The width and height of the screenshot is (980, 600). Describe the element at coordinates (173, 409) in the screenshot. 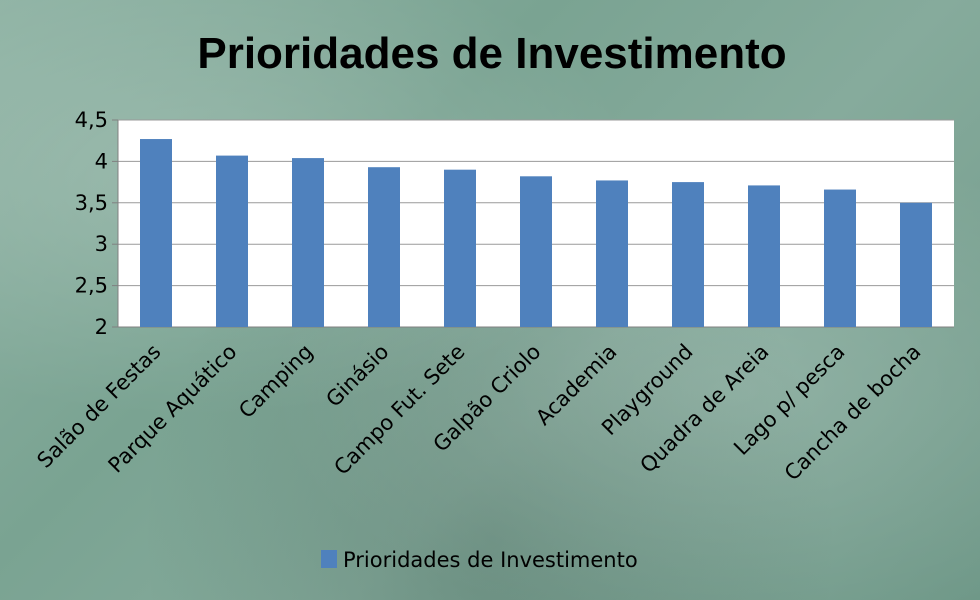

I see `x-category-label: Parque Aquático` at that location.